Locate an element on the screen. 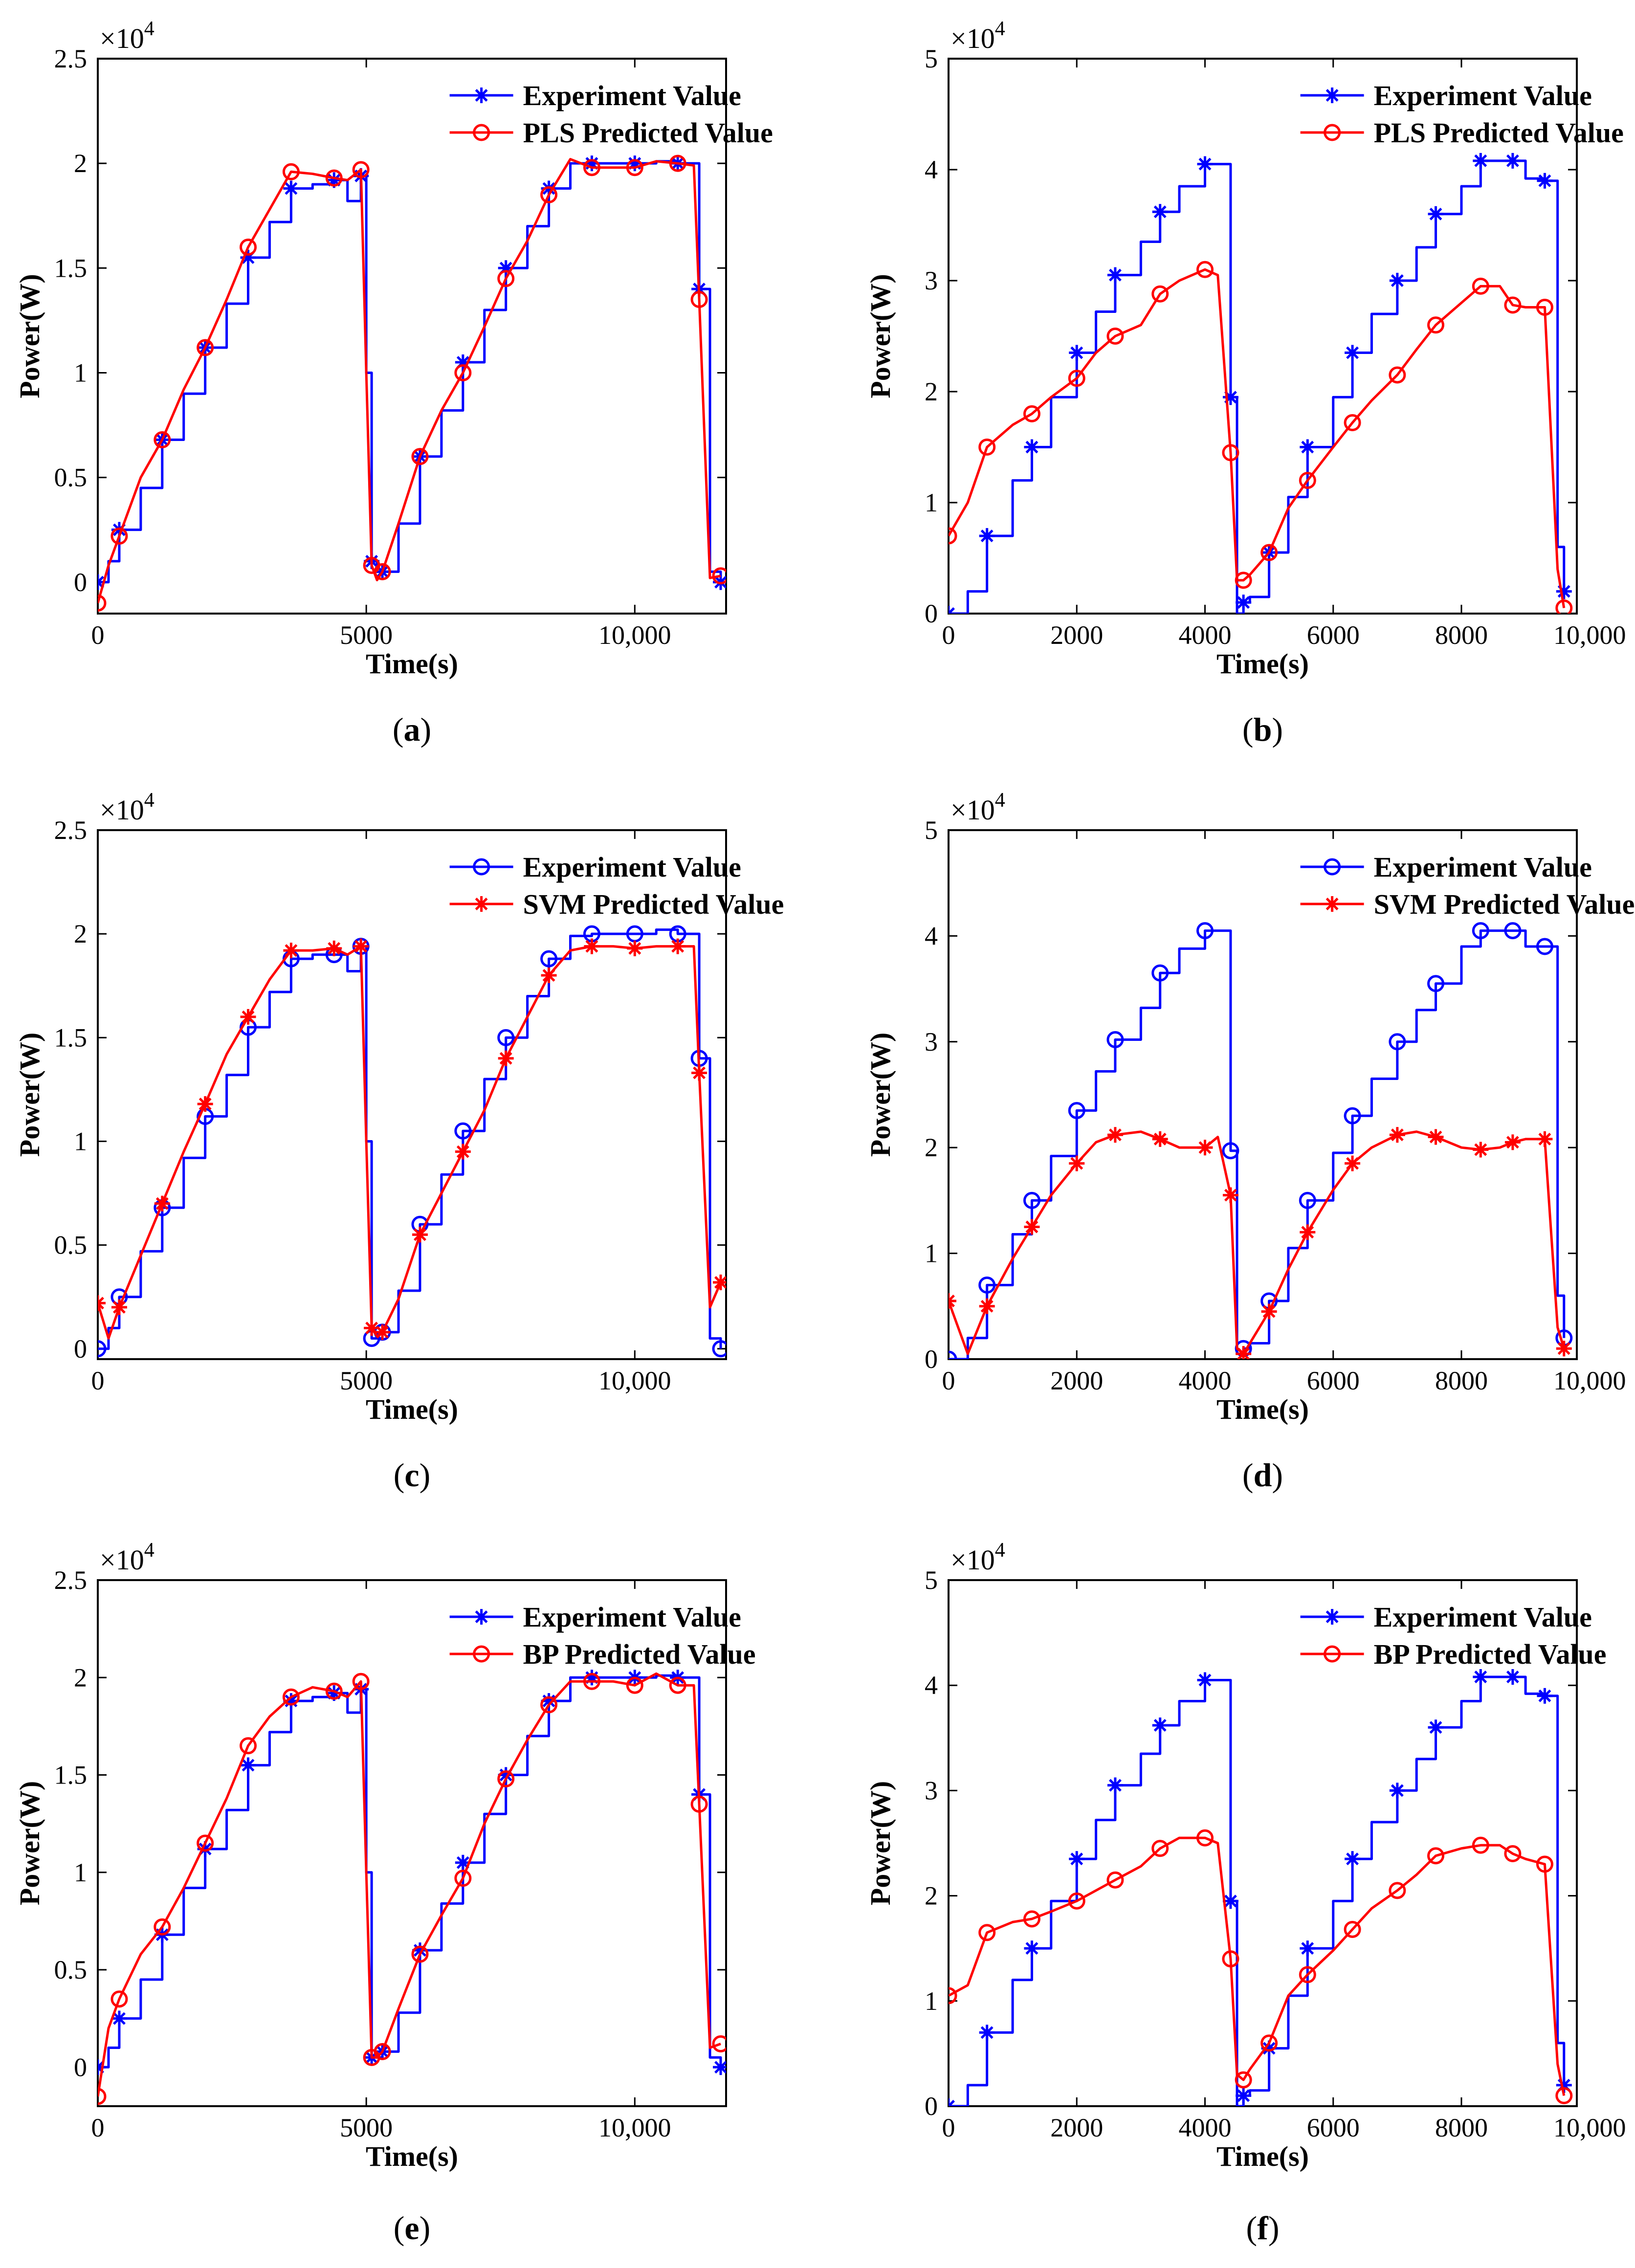 The width and height of the screenshot is (1635, 2268). legend: Experiment Value SVM Predicted Value is located at coordinates (616, 885).